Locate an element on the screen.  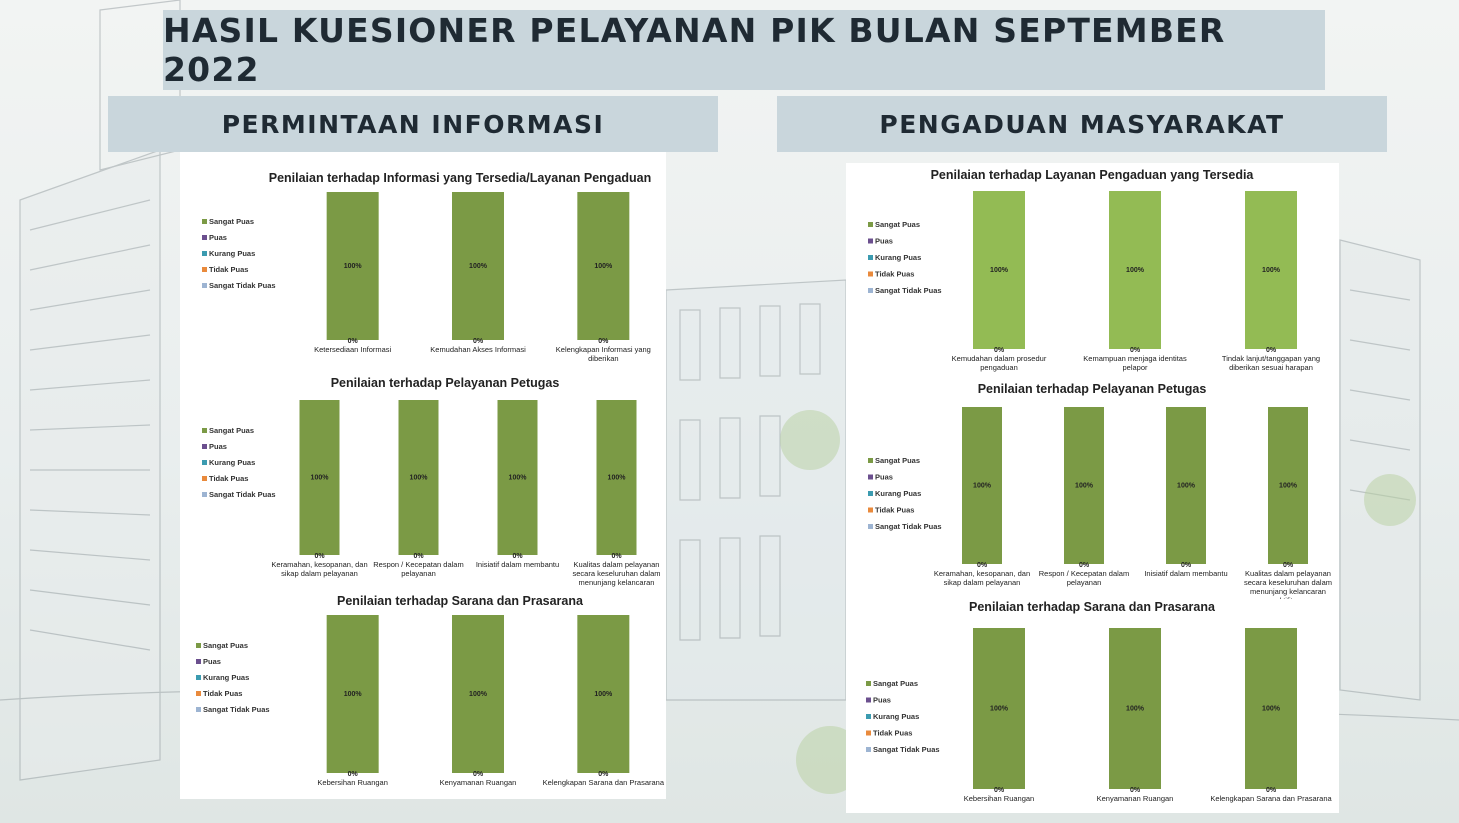
section-title-left: PERMINTAAN INFORMASI is located at coordinates (413, 124).